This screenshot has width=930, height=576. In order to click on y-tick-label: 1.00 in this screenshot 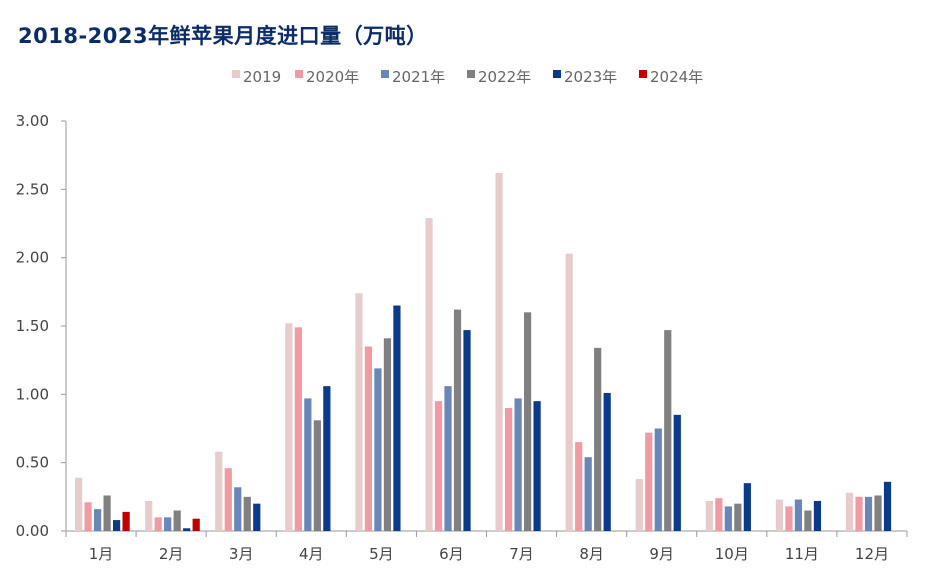, I will do `click(32, 394)`.